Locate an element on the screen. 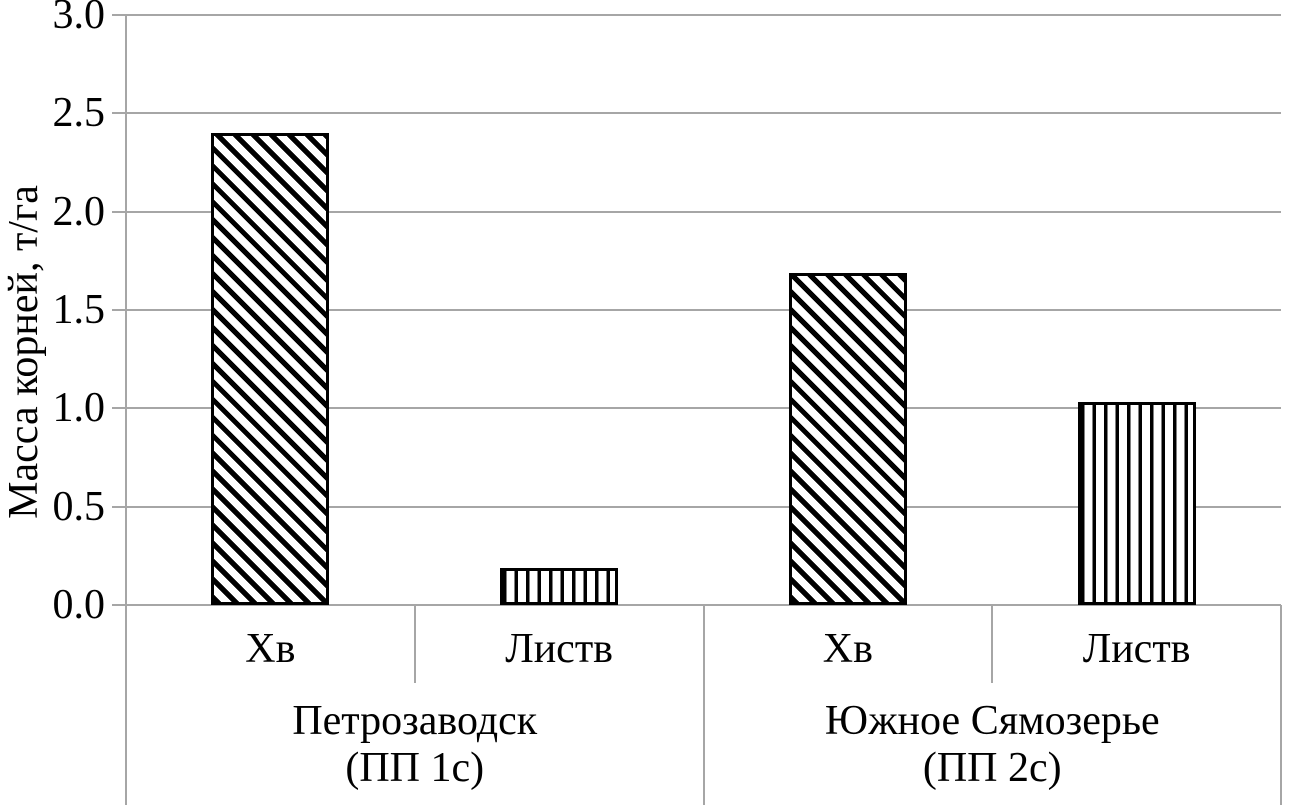 The width and height of the screenshot is (1296, 805). group-label-line: (ПП 2с) is located at coordinates (992, 768).